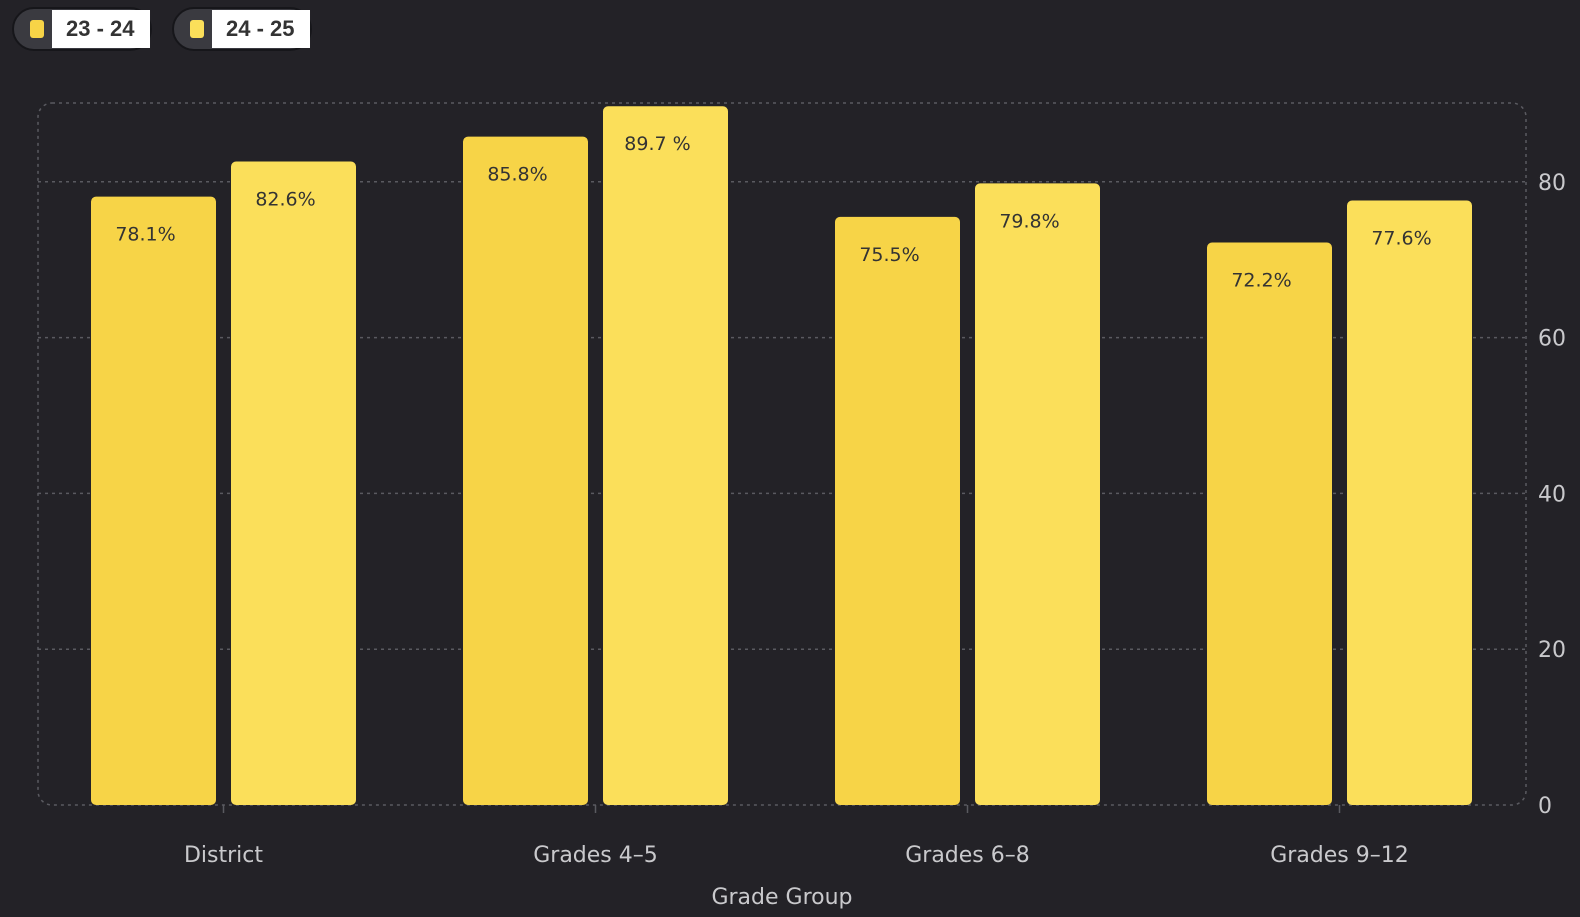 The image size is (1580, 917). What do you see at coordinates (1552, 339) in the screenshot?
I see `y-tick-label: 60` at bounding box center [1552, 339].